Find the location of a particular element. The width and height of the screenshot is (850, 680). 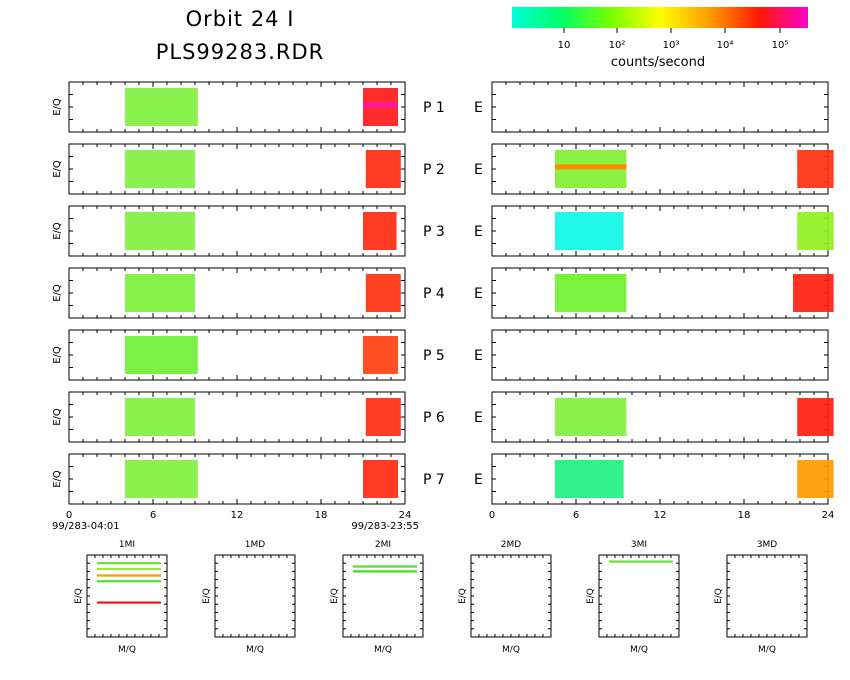

end-time: 99/283-23:55 is located at coordinates (385, 526).